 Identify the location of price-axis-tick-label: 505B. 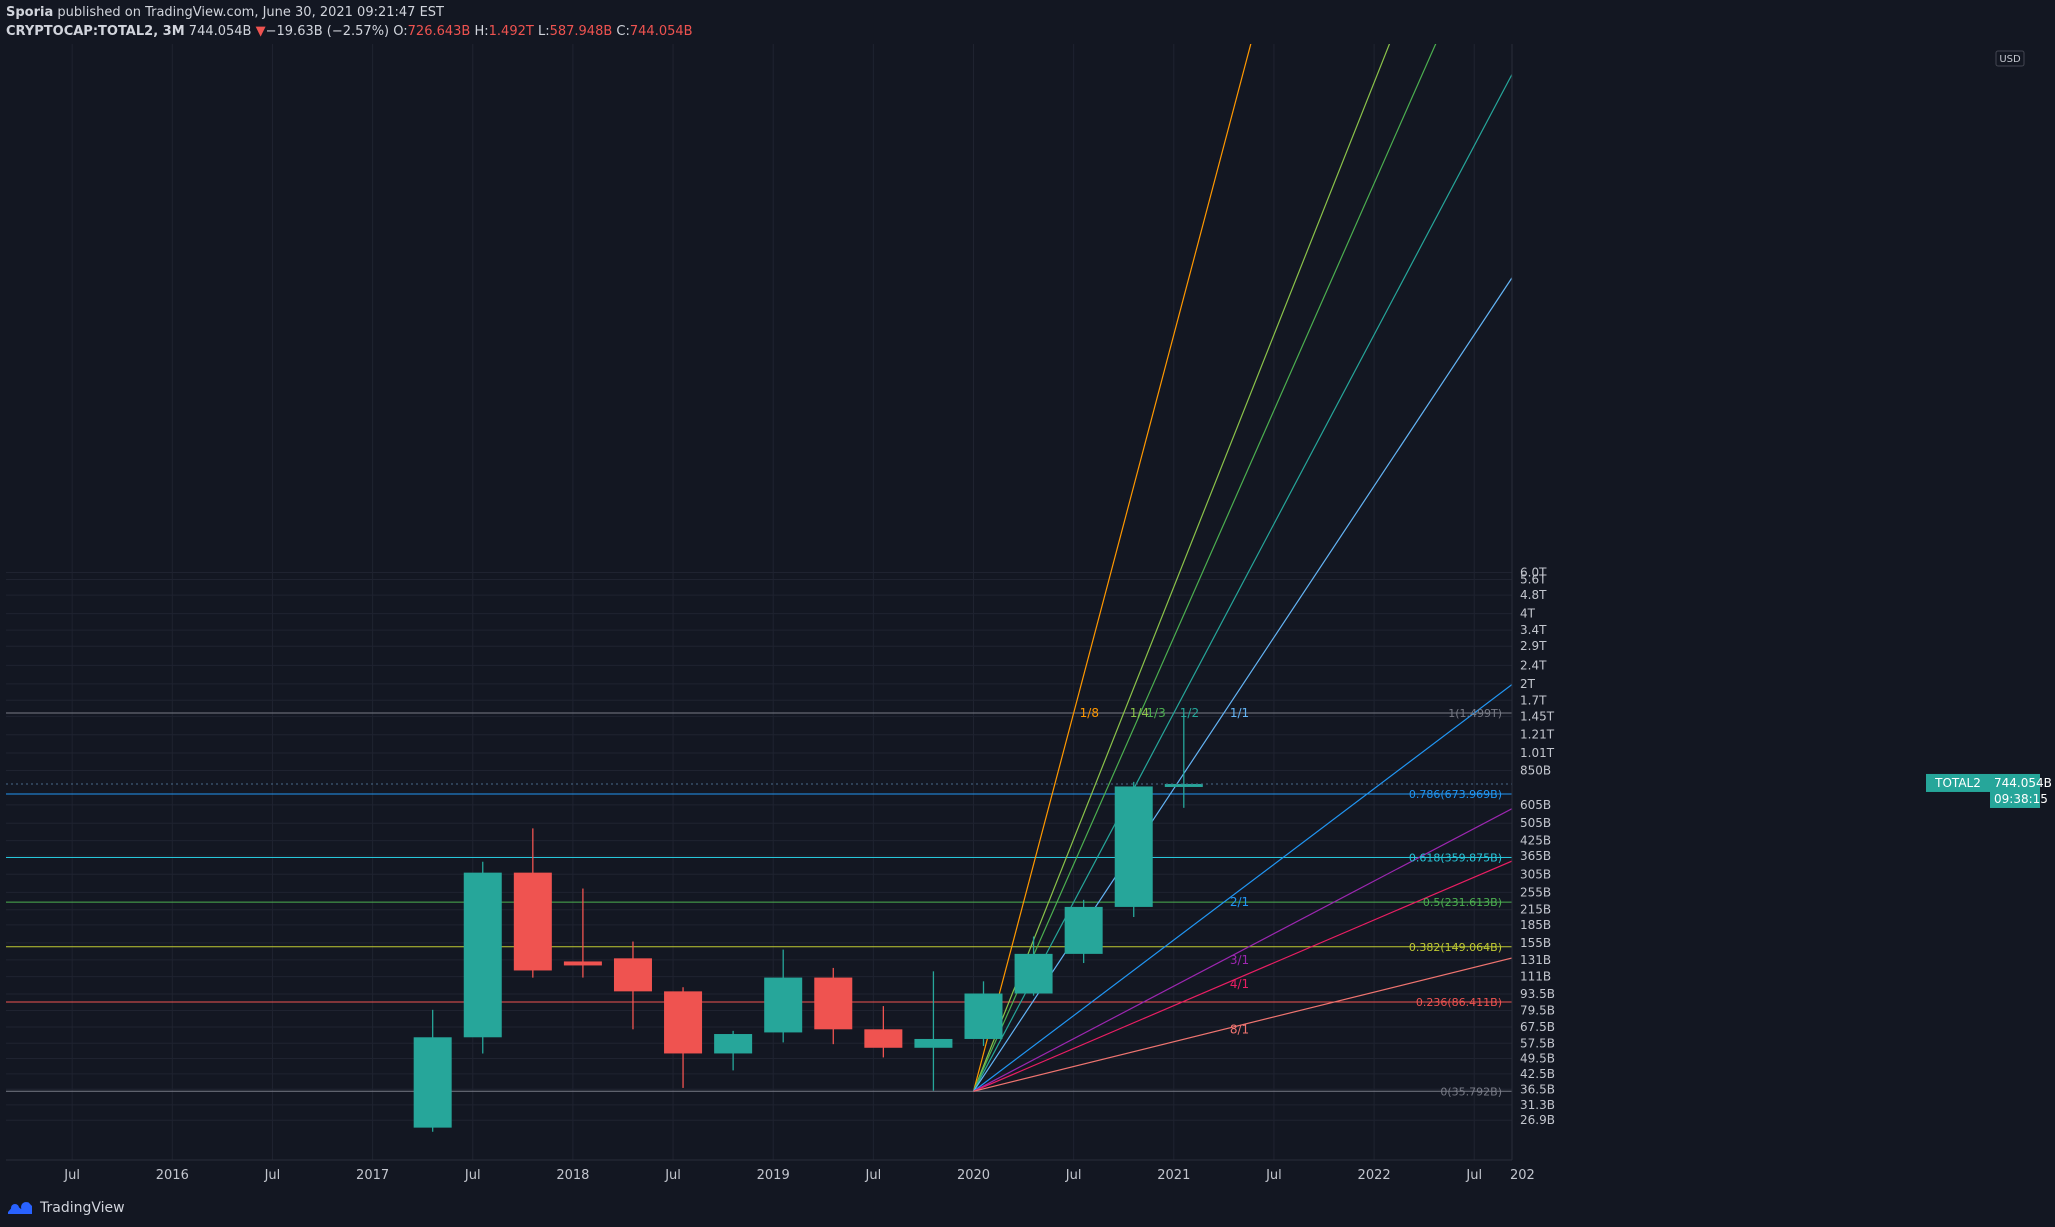
(1535, 823).